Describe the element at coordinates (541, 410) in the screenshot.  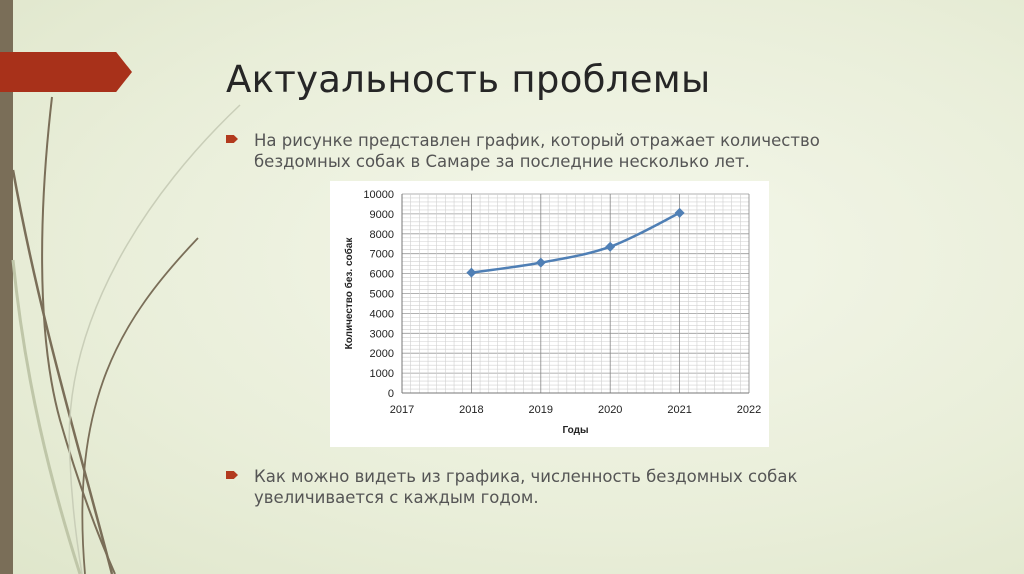
I see `x-tick-label: 2019` at that location.